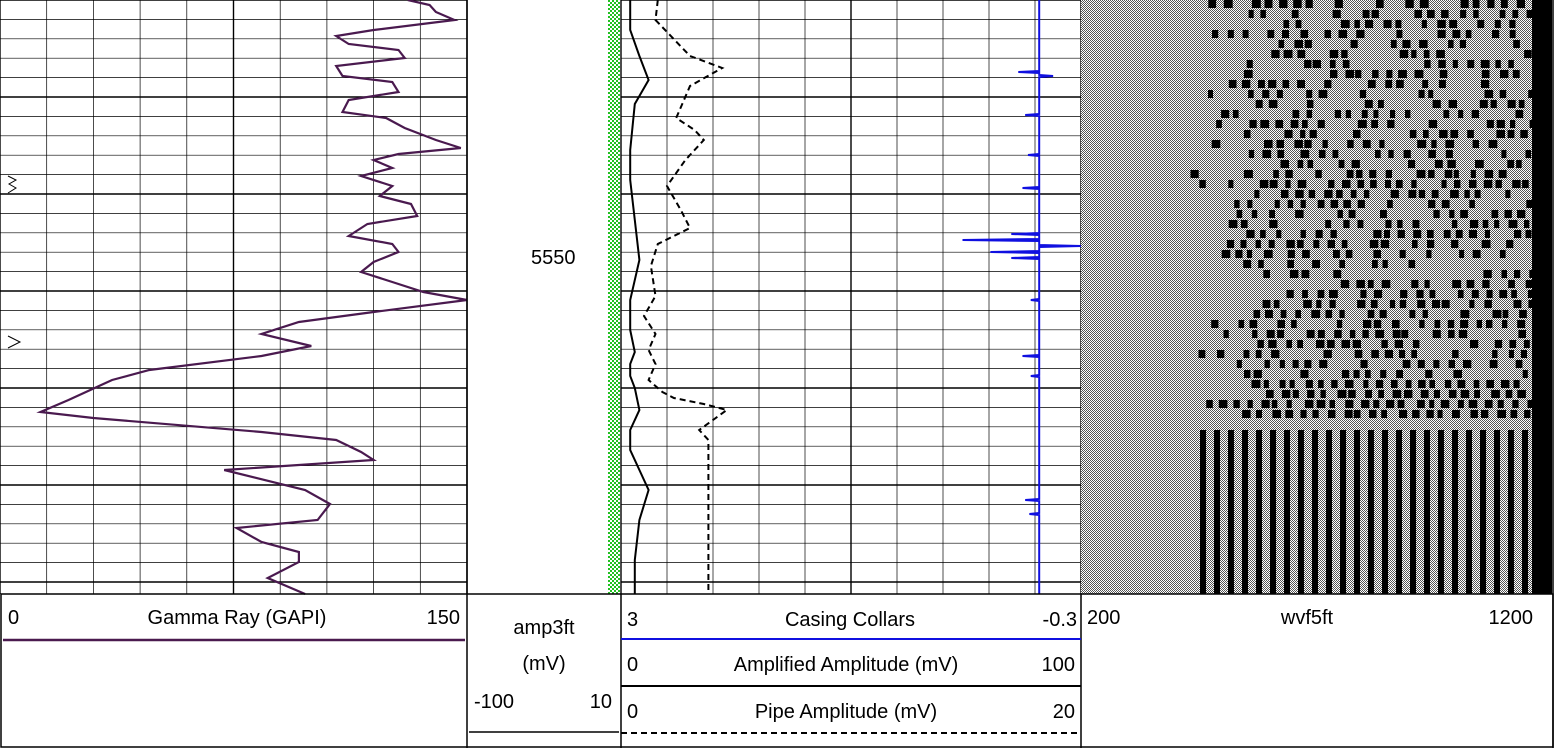 The width and height of the screenshot is (1554, 748). Describe the element at coordinates (639, 297) in the screenshot. I see `amplified-amplitude-curve` at that location.